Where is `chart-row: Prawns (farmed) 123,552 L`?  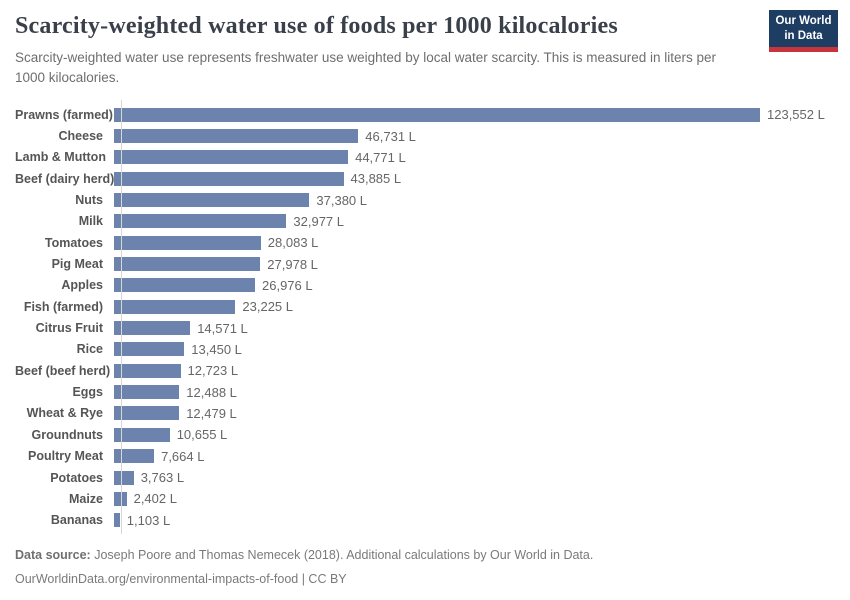 chart-row: Prawns (farmed) 123,552 L is located at coordinates (427, 114).